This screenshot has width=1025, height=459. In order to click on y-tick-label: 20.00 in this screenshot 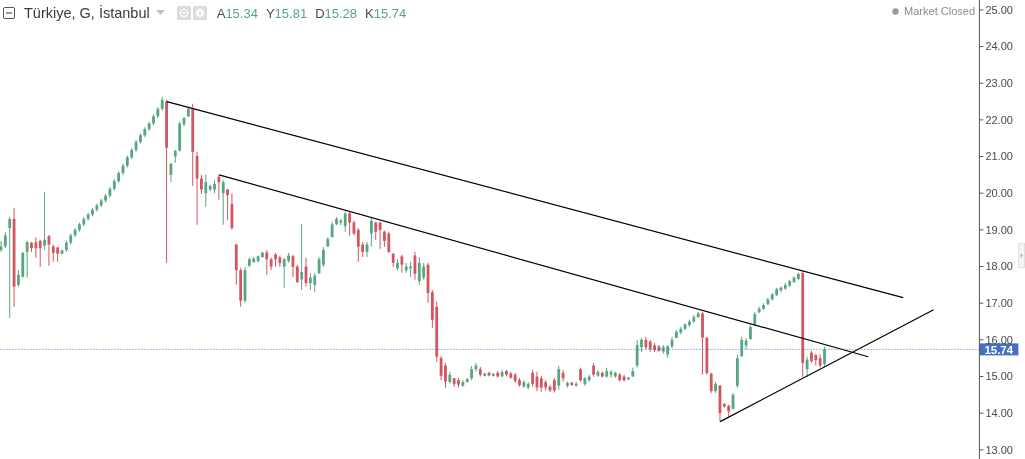, I will do `click(999, 193)`.